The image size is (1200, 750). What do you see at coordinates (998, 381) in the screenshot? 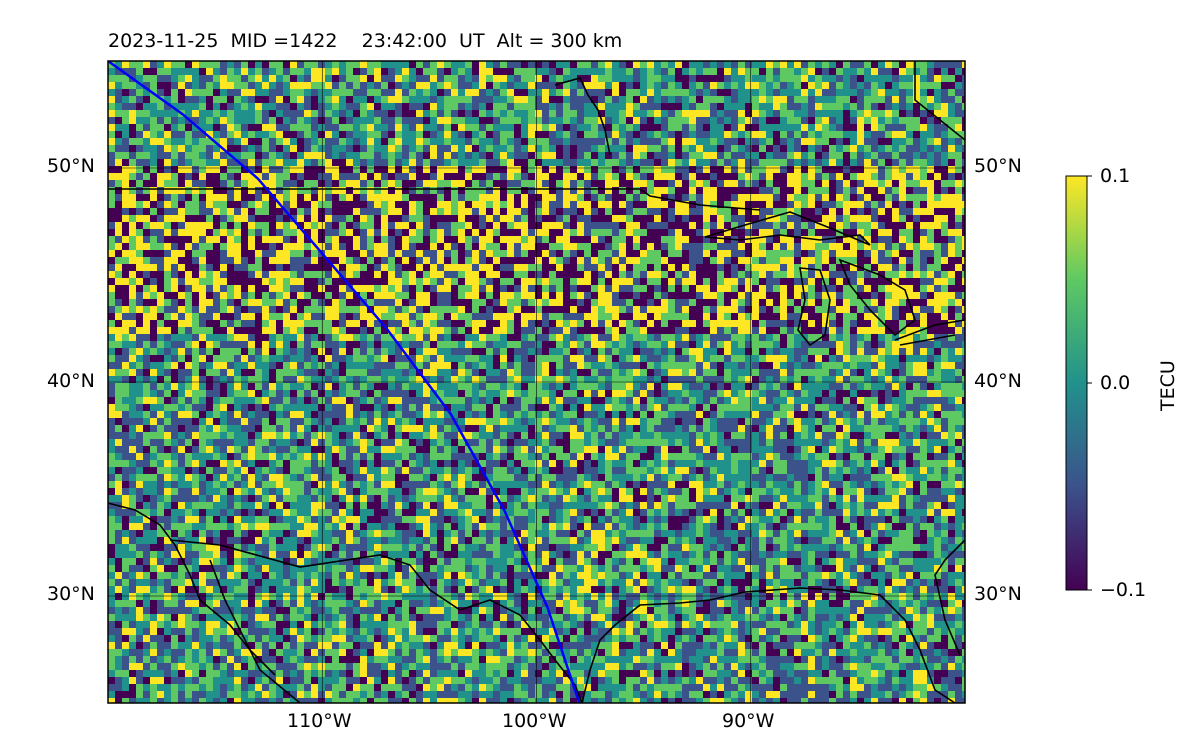
I see `lat-tick-right-40: 40°N` at bounding box center [998, 381].